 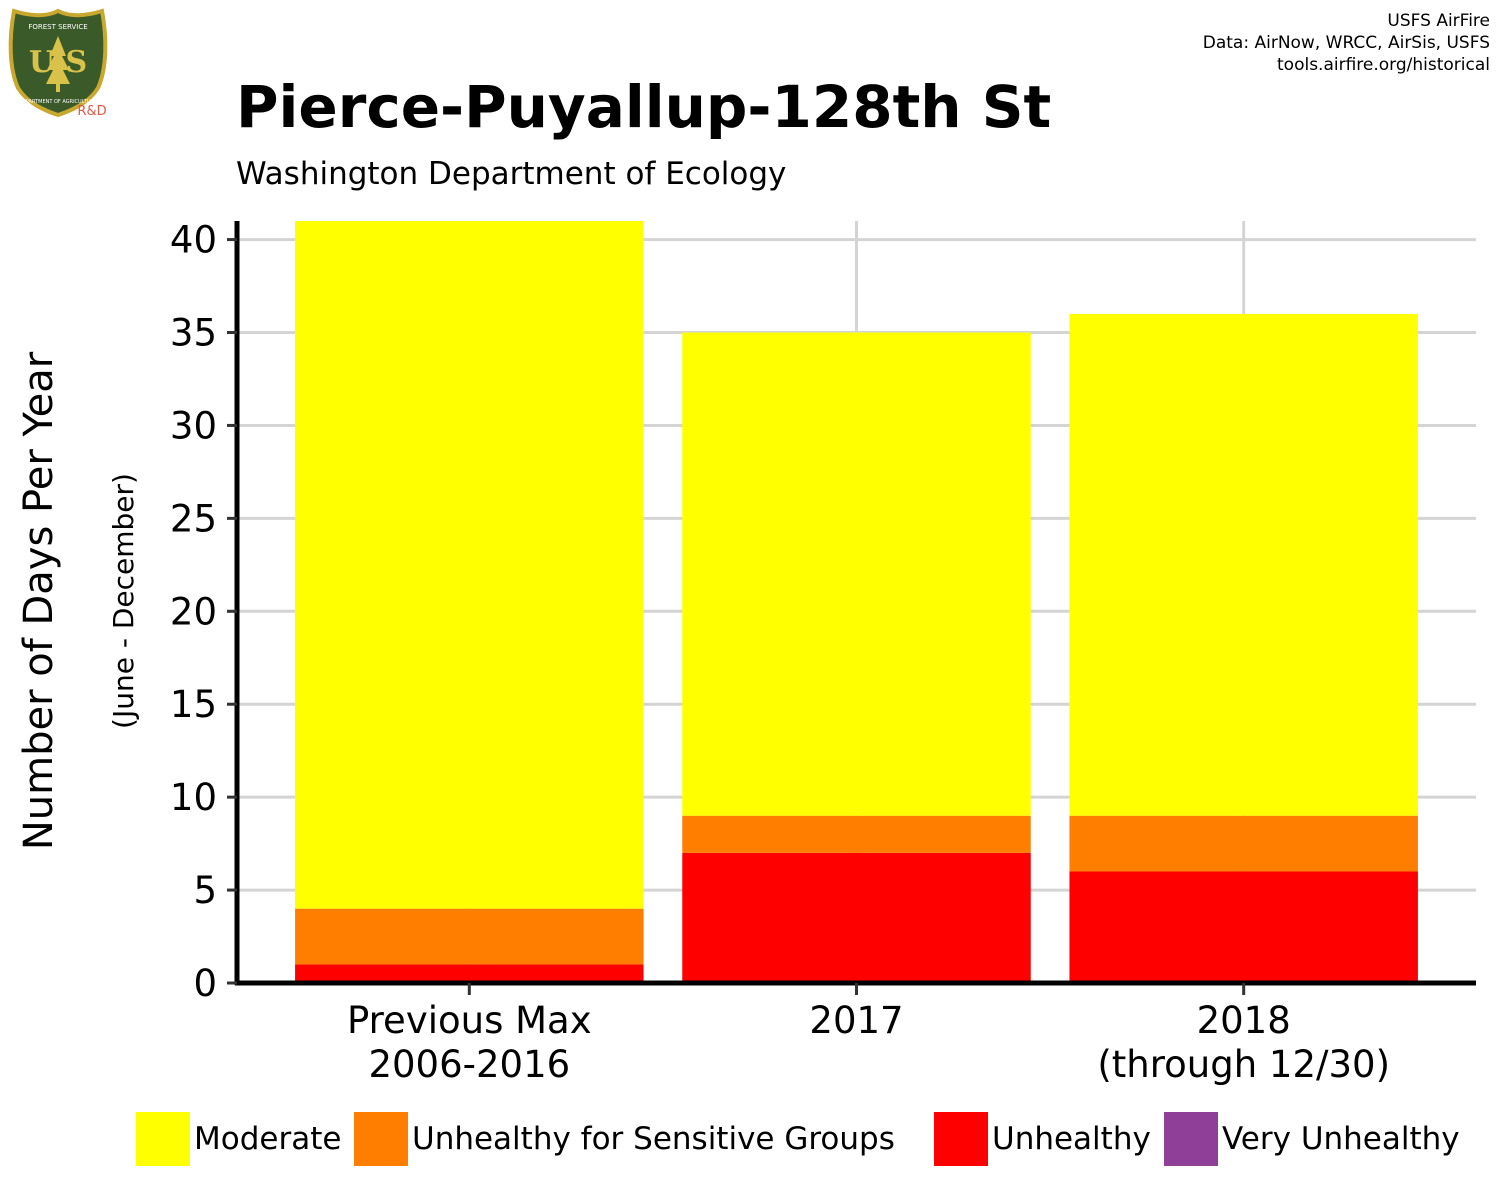 I want to click on x-tick-label: 2018, so click(x=1244, y=1020).